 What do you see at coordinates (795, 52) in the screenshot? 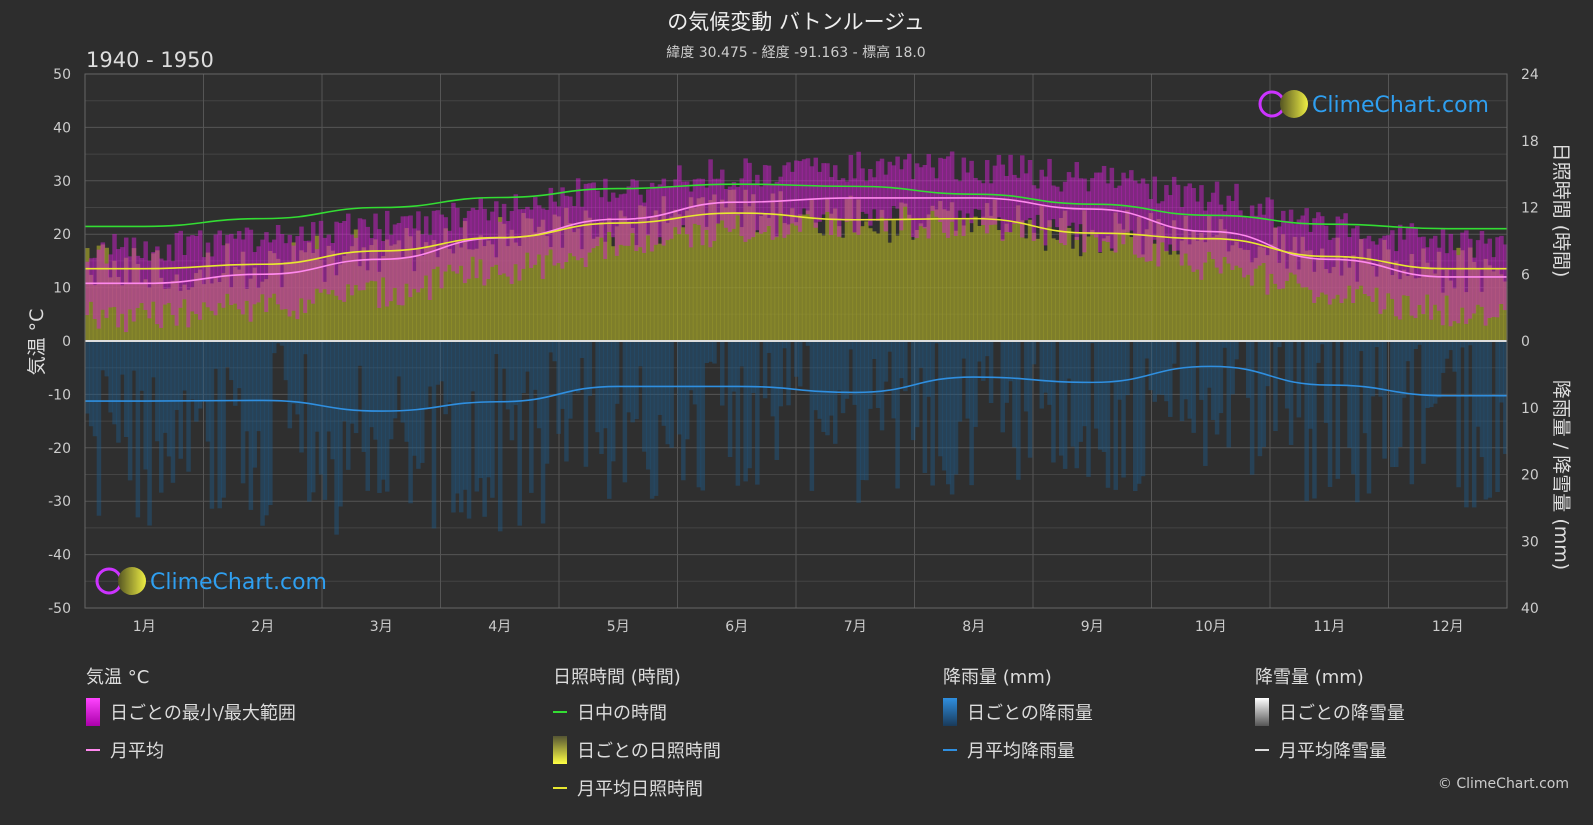
I see `chart-subtitle: 緯度 30.475 - 経度 -91.163 - 標高 18.0` at bounding box center [795, 52].